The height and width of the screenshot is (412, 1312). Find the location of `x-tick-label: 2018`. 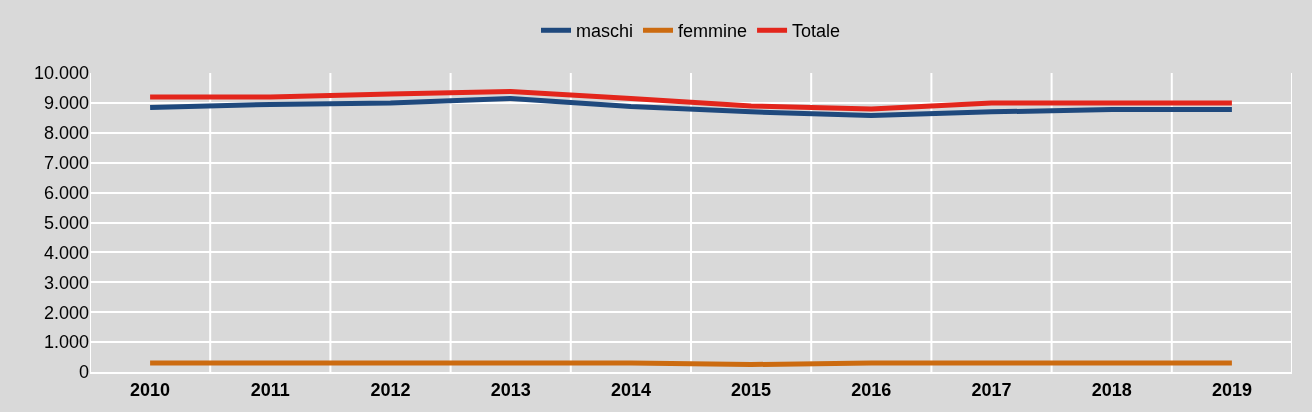

x-tick-label: 2018 is located at coordinates (1111, 389).